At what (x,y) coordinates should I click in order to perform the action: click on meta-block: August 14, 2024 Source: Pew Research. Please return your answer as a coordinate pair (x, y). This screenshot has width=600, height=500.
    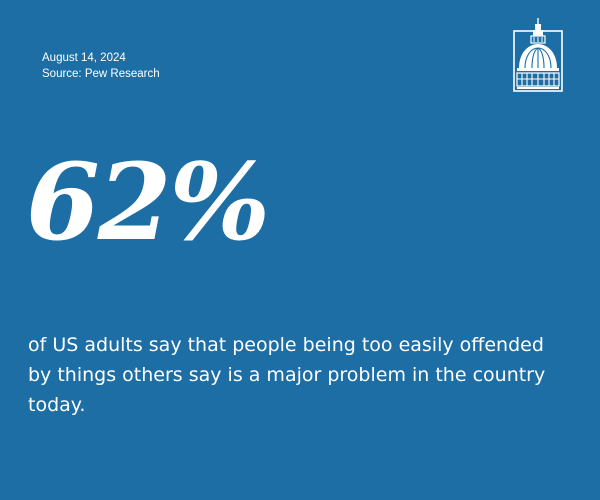
    Looking at the image, I should click on (101, 66).